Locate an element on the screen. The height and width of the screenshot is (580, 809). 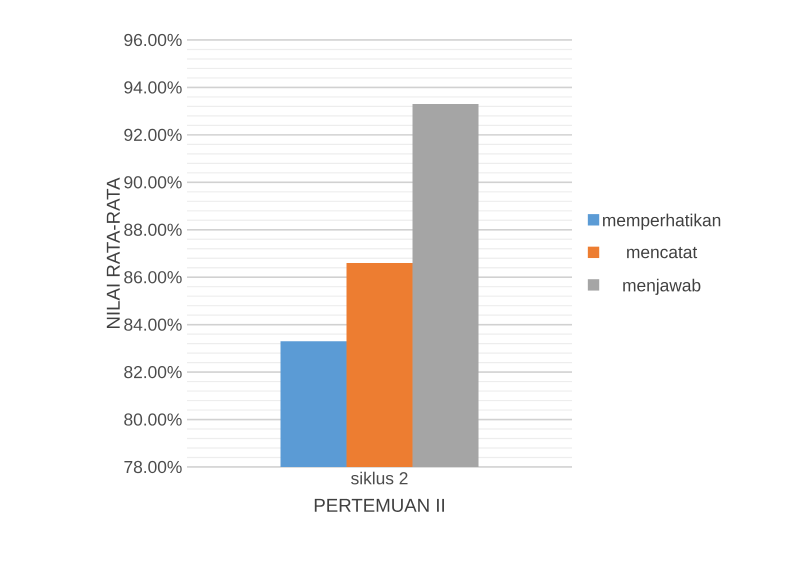
y-axis-title: NILAI RATA-RATA is located at coordinates (113, 252).